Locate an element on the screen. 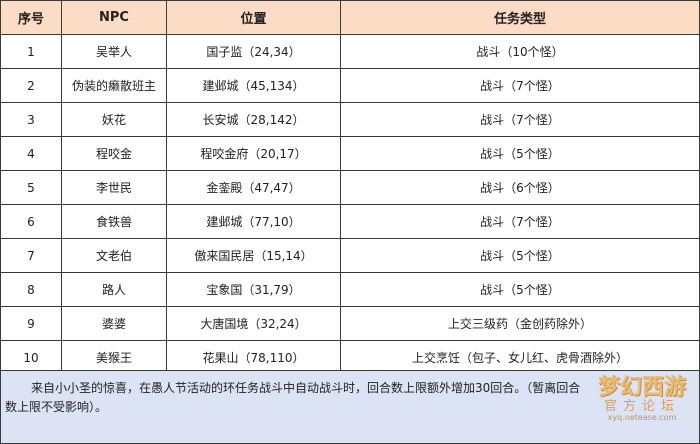 This screenshot has height=444, width=700. cell-task-type: 战斗（6个怪） is located at coordinates (520, 187).